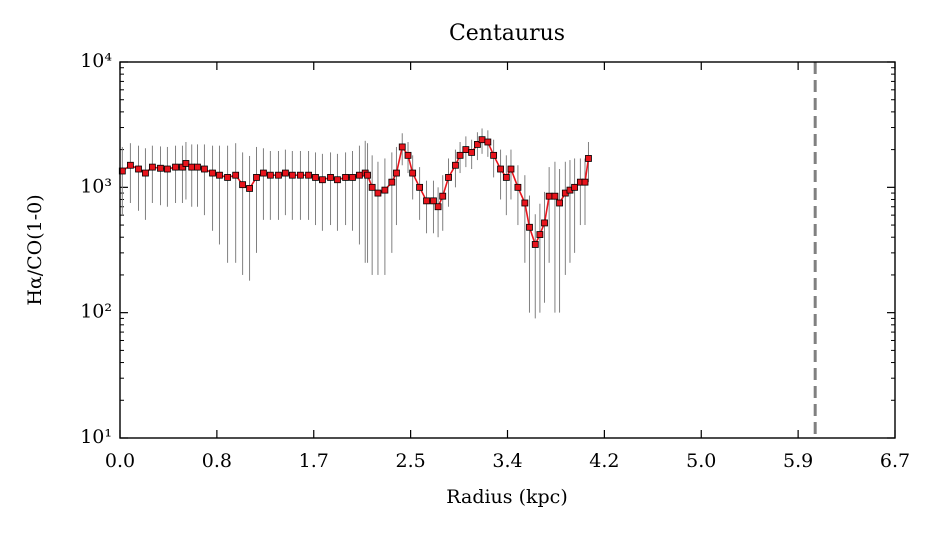 The height and width of the screenshot is (534, 936). I want to click on x-tick-label: 2.5, so click(411, 461).